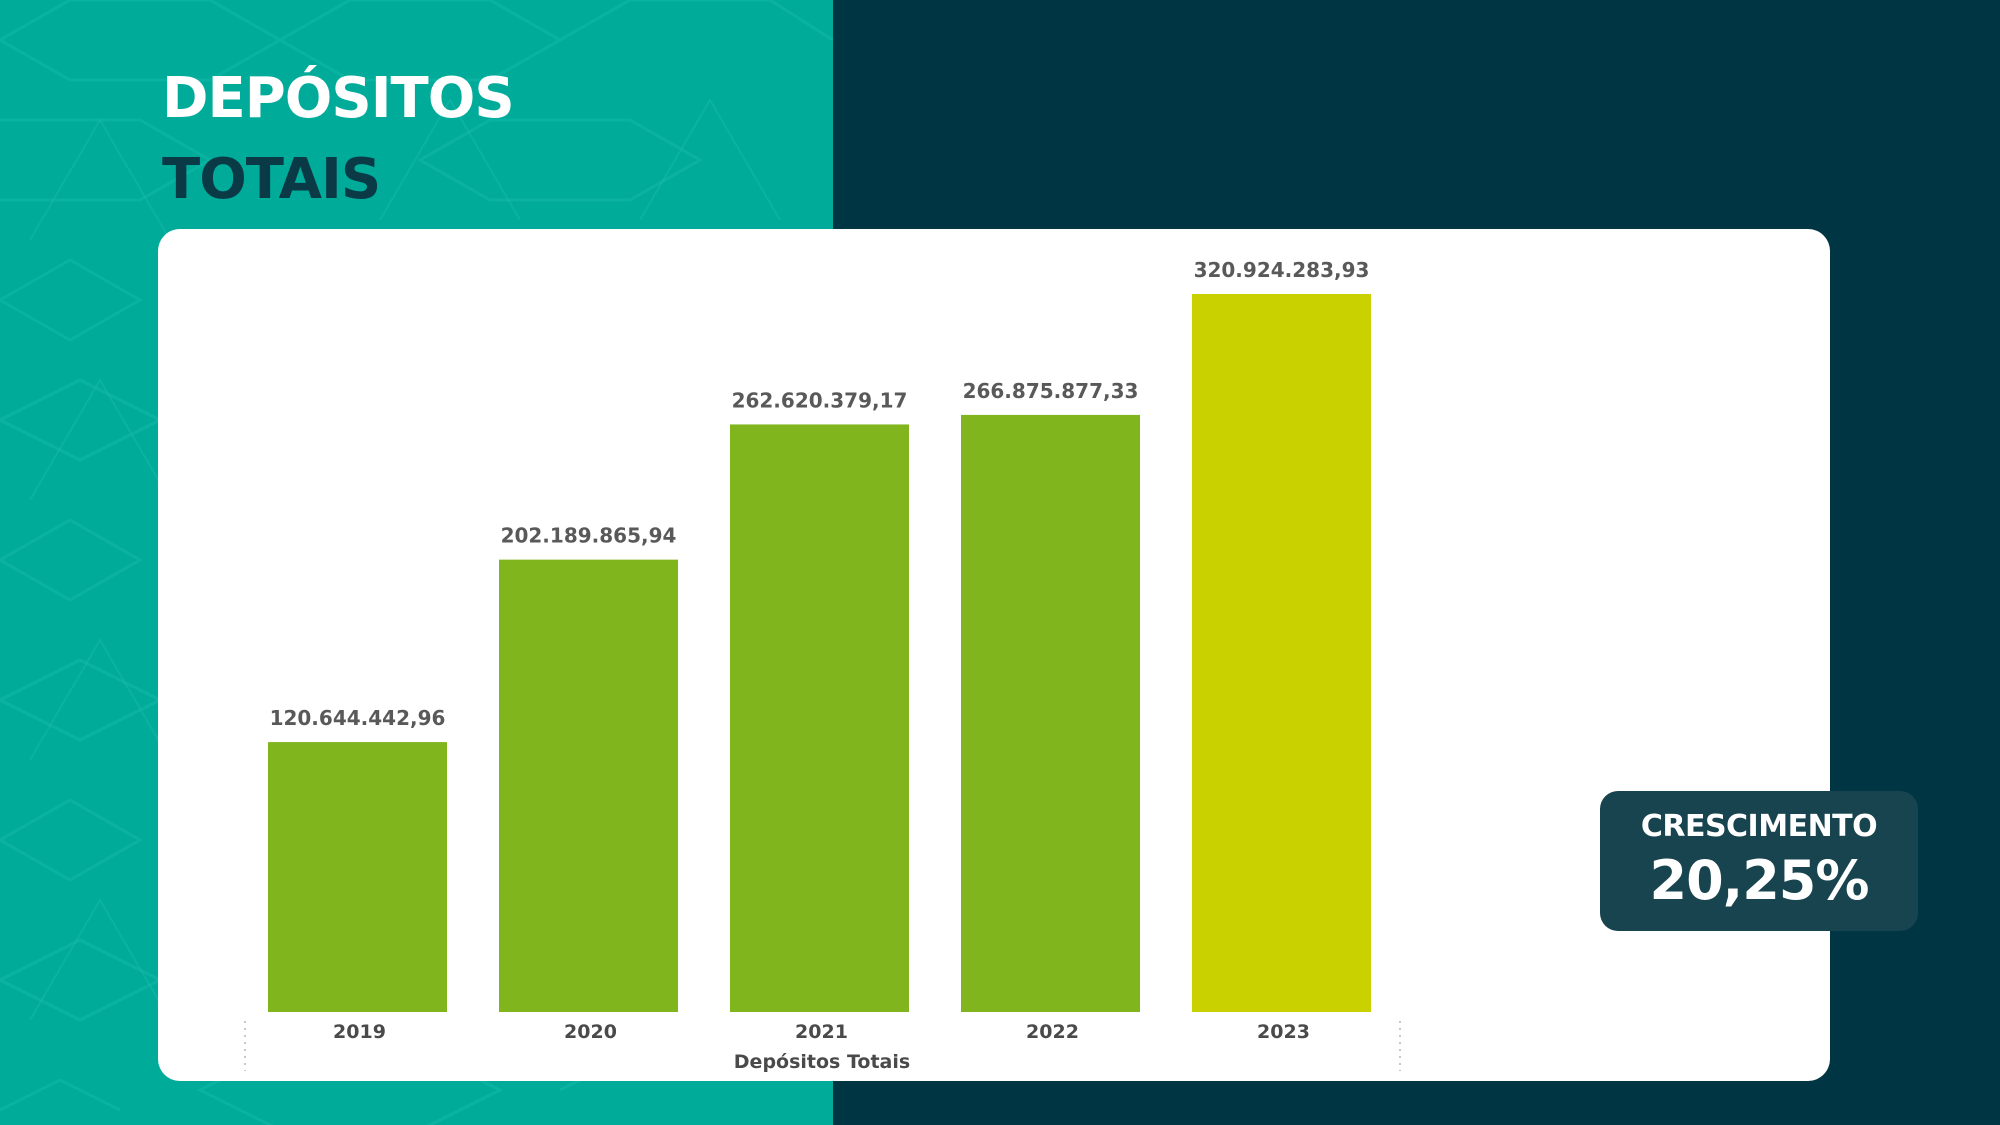  Describe the element at coordinates (1051, 391) in the screenshot. I see `bar-value-label-2022: 266.875.877,33` at that location.